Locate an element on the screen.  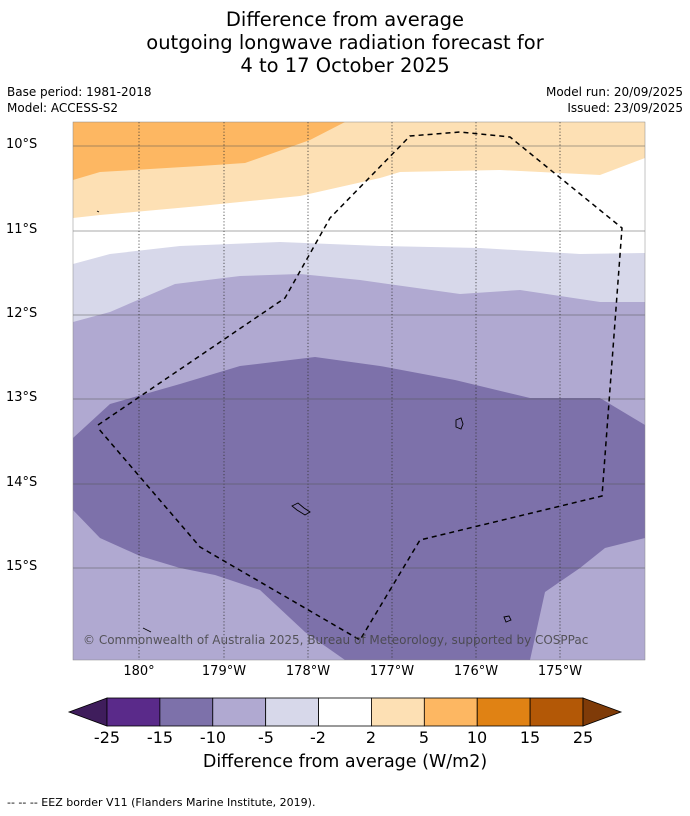
colorbar-tick: -25 is located at coordinates (107, 737).